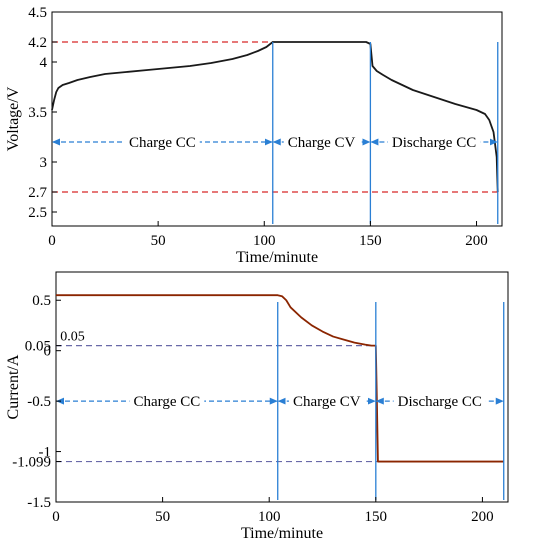 The height and width of the screenshot is (549, 550). Describe the element at coordinates (31, 463) in the screenshot. I see `y-tick-label: -1.099` at that location.